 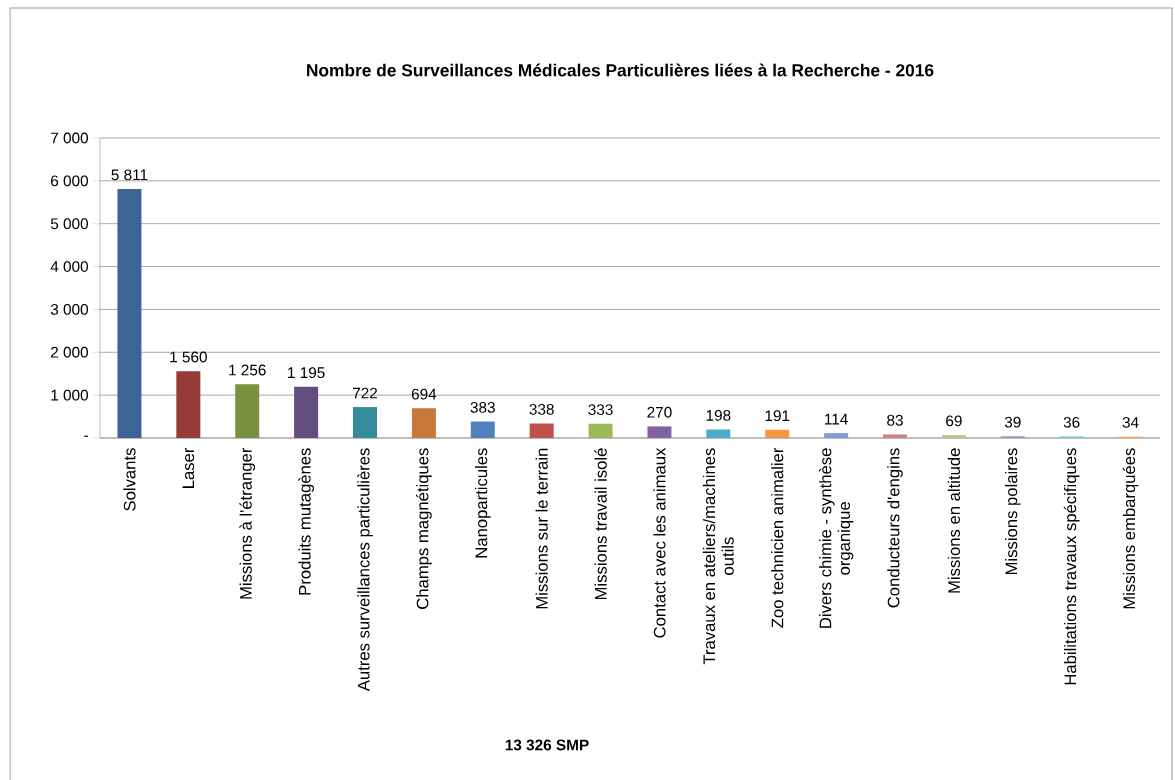 I want to click on x-tick-label: Zoo technicien animalier, so click(x=777, y=537).